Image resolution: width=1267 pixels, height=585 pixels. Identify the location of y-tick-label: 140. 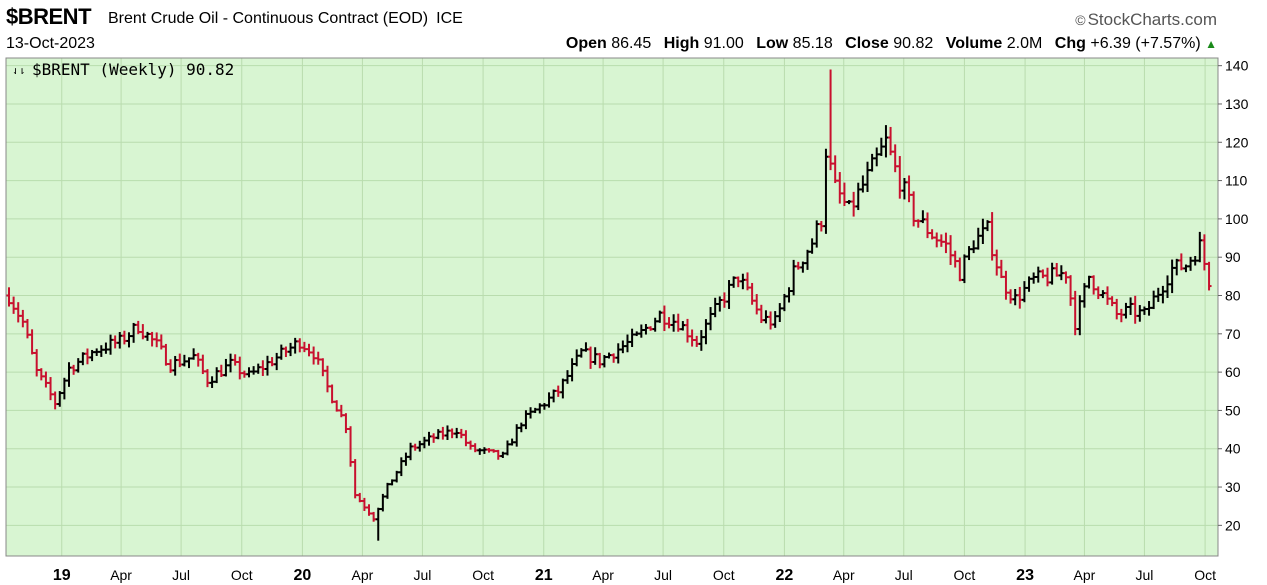
(1237, 66).